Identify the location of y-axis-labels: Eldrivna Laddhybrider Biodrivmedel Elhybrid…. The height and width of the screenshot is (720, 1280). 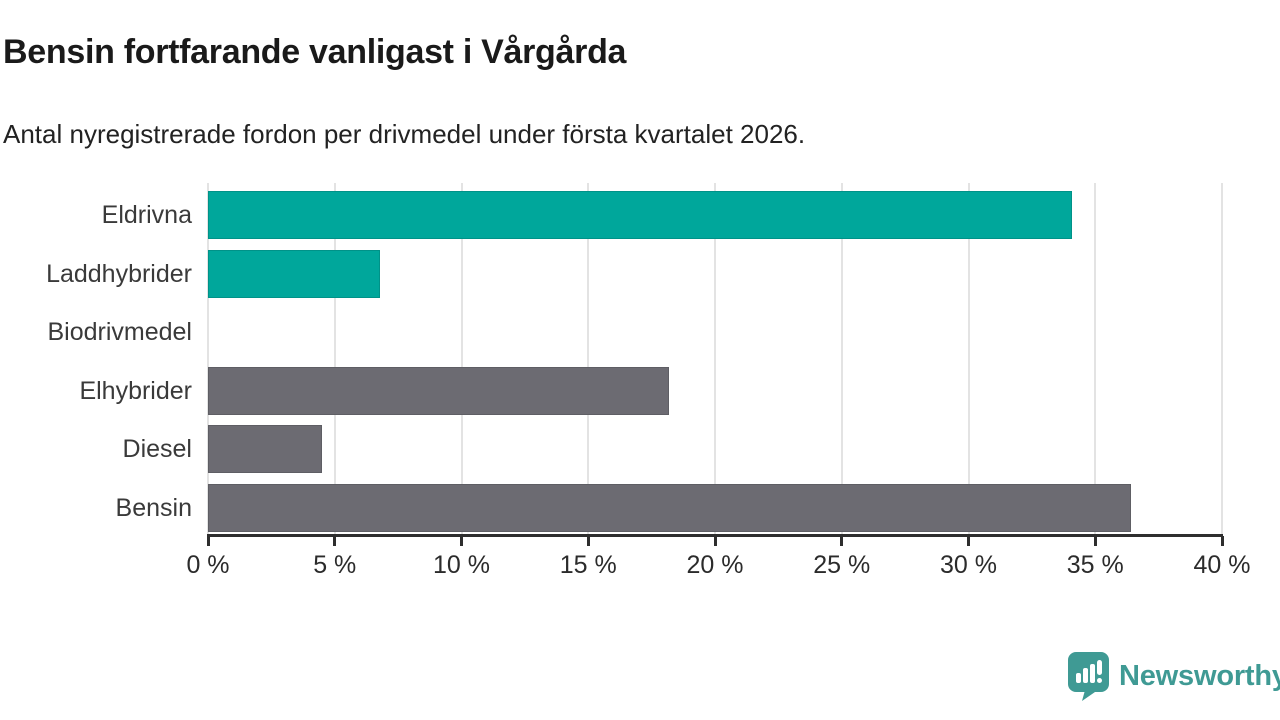
(96, 358).